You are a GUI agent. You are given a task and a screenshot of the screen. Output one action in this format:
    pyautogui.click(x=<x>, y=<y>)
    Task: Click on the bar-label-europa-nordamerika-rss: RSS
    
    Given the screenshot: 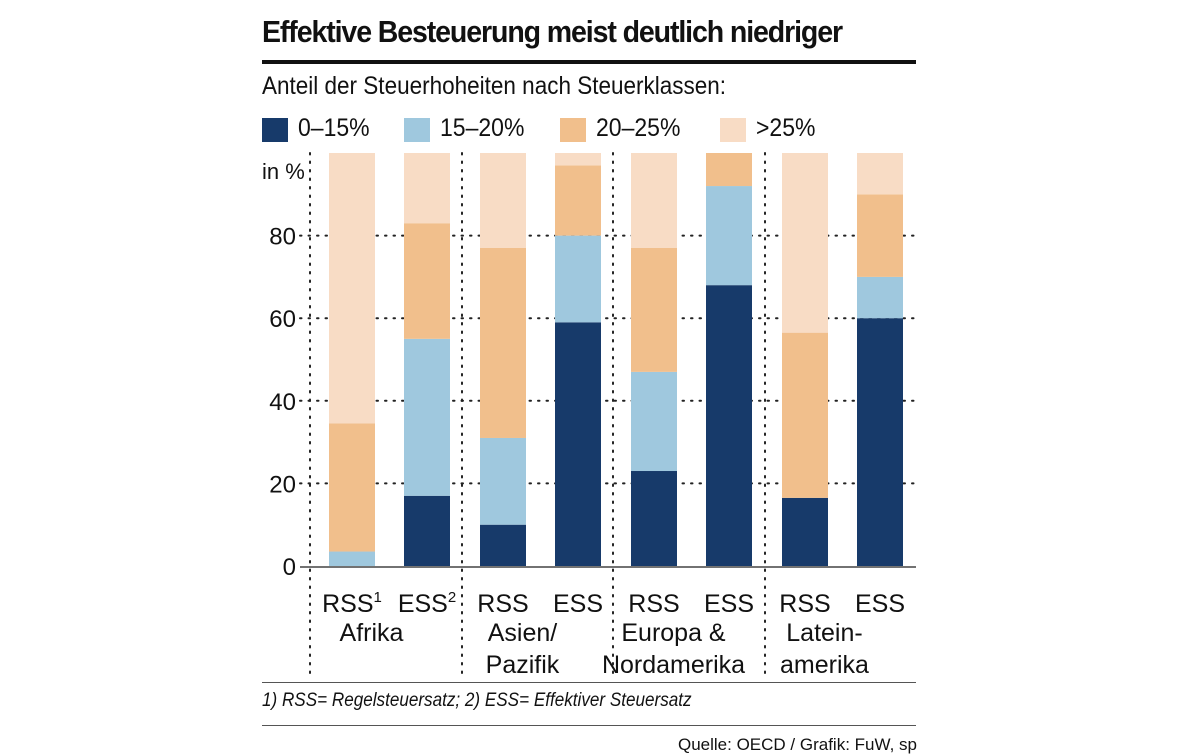 What is the action you would take?
    pyautogui.click(x=653, y=604)
    